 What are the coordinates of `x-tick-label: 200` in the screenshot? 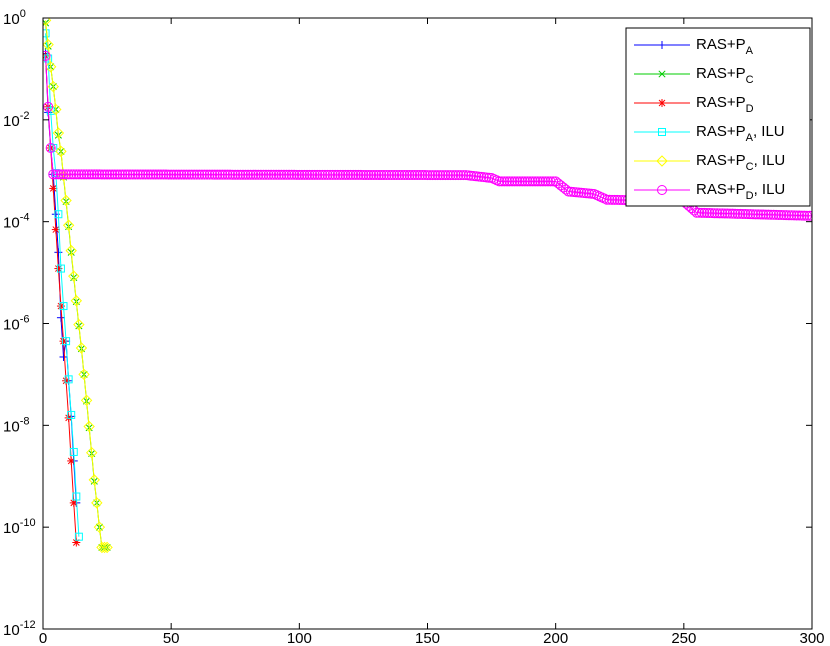 It's located at (555, 638).